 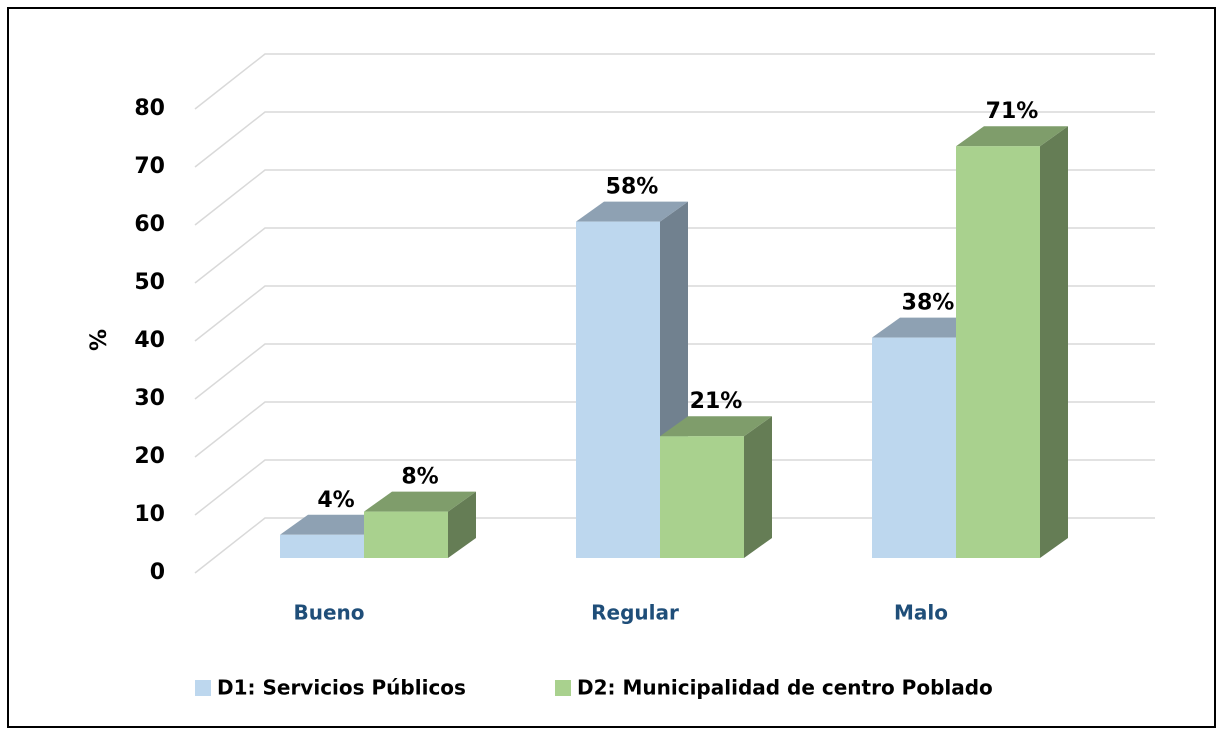 I want to click on y-tick-label: 0, so click(x=157, y=572).